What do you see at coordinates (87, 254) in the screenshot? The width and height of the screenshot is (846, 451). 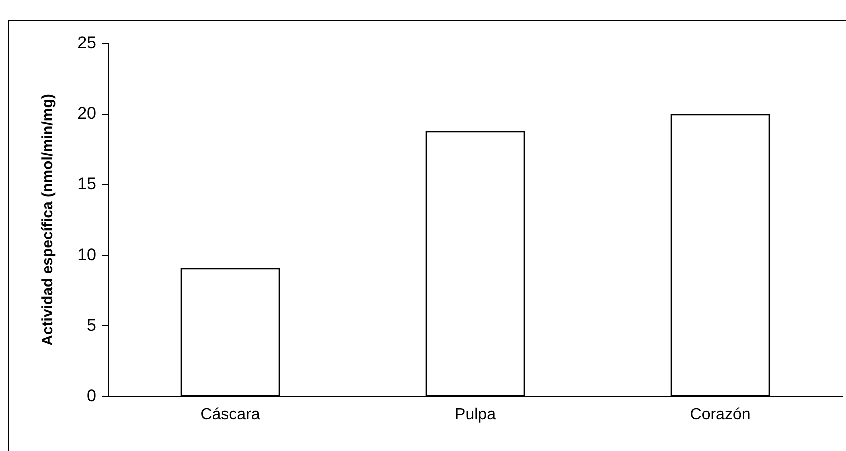 I see `y-tick-label: 10` at bounding box center [87, 254].